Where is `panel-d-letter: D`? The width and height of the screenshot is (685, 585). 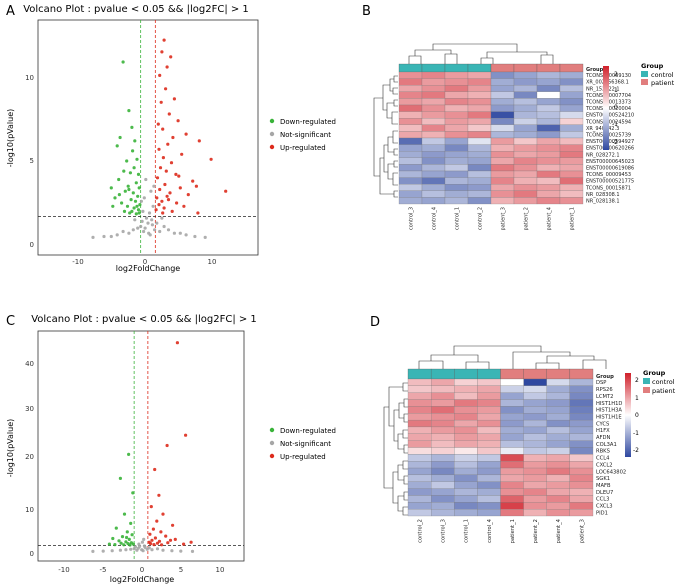 panel-d-letter: D is located at coordinates (375, 322).